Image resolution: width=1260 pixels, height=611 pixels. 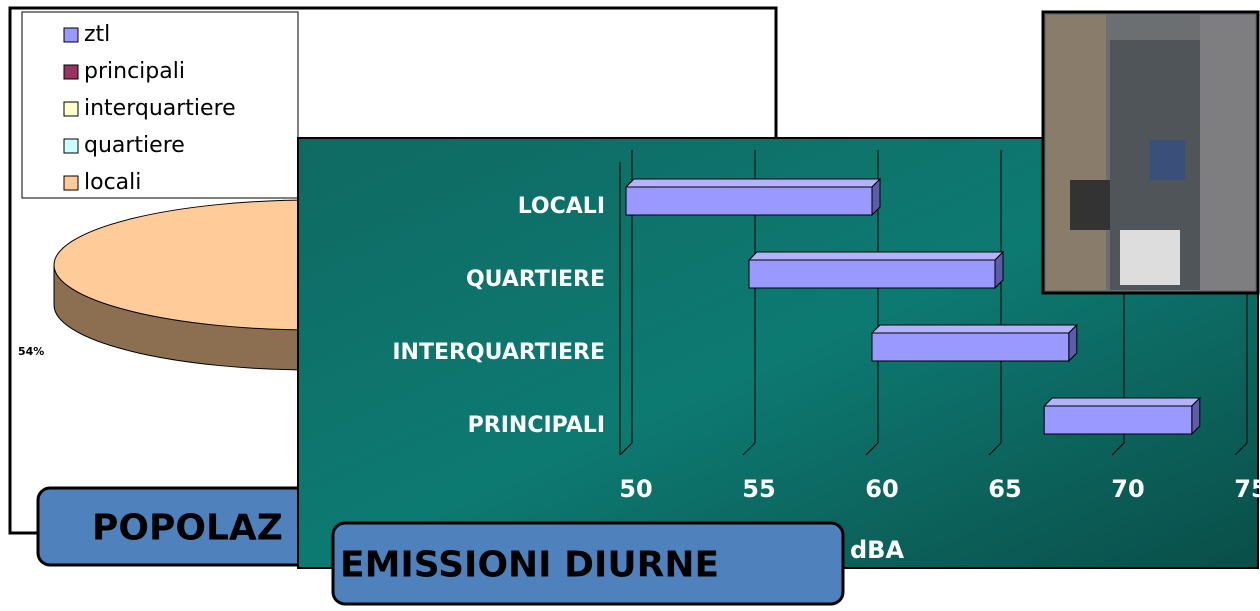 What do you see at coordinates (498, 352) in the screenshot?
I see `y-tick-label: INTERQUARTIERE` at bounding box center [498, 352].